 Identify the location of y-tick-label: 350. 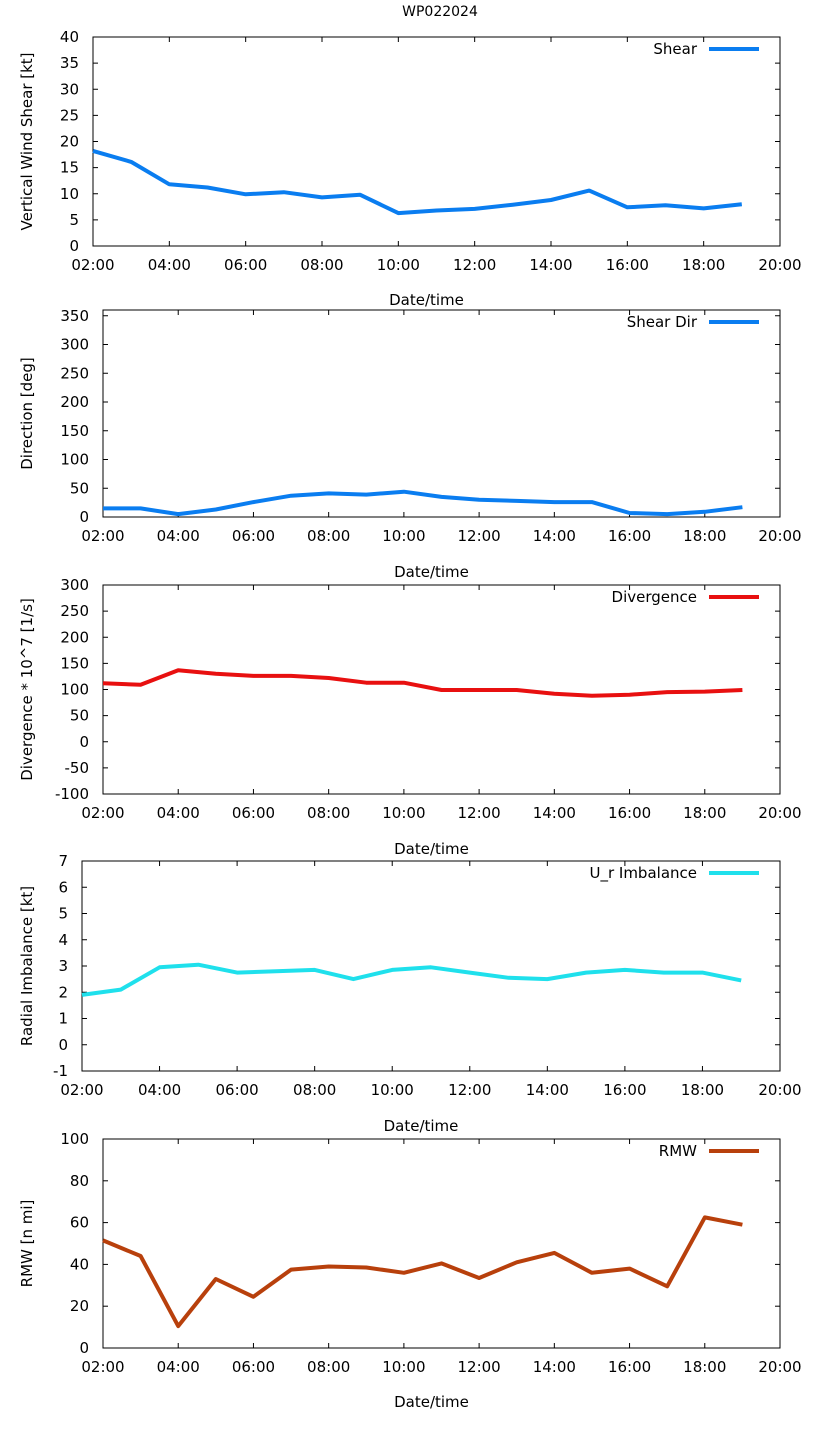
(74, 316).